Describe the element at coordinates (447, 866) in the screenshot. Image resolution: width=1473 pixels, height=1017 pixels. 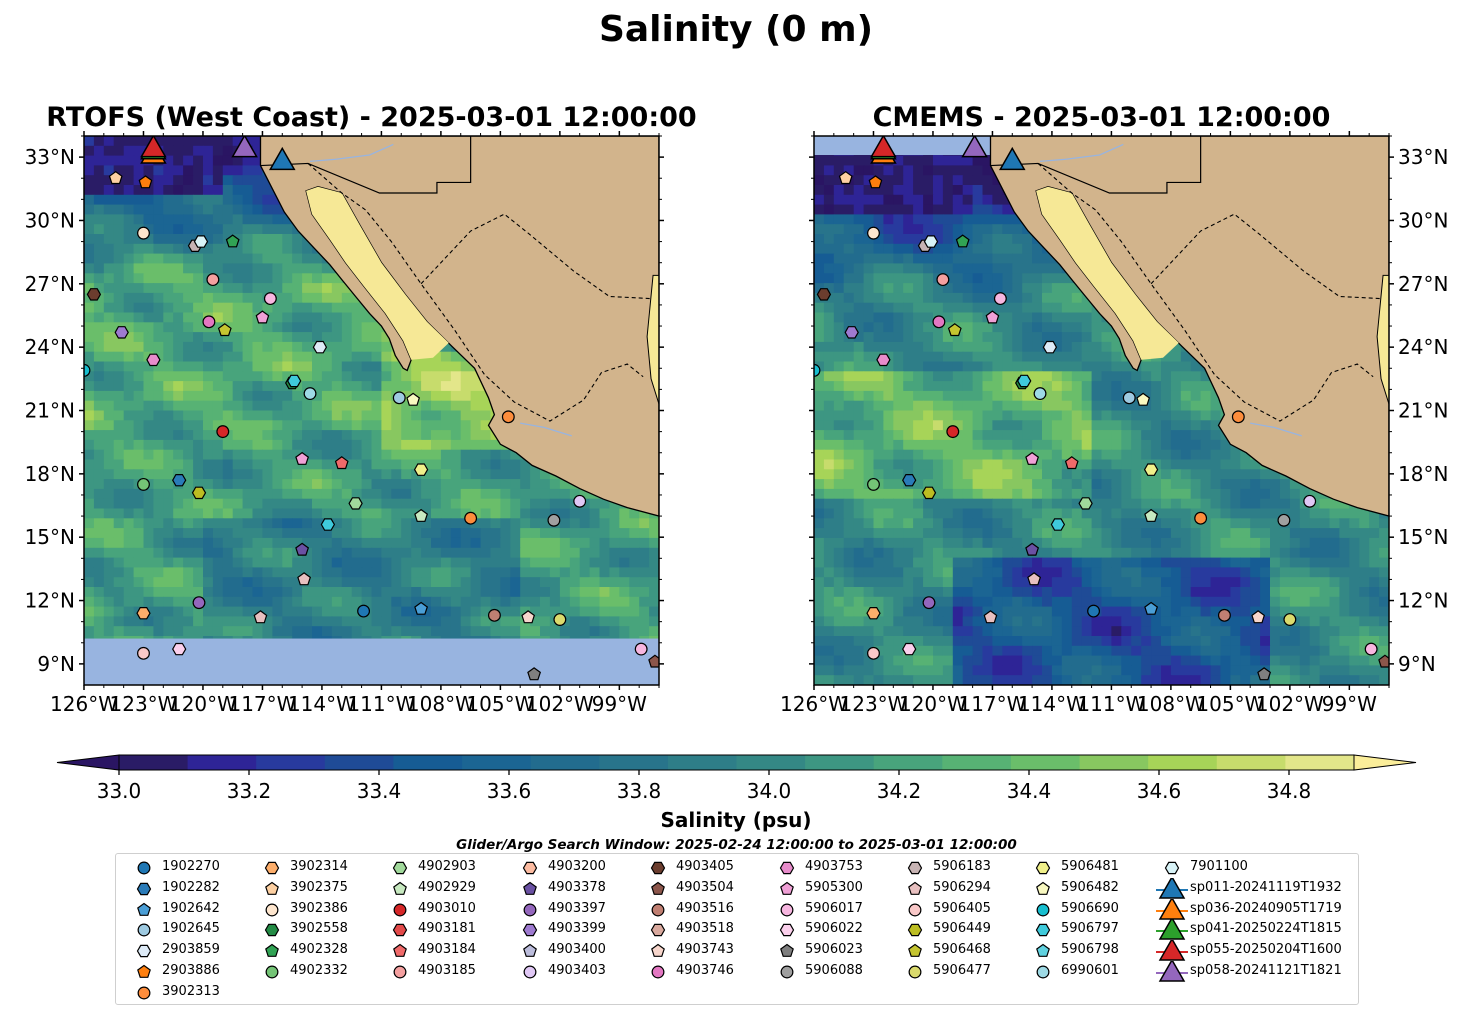
I see `legend-label: 4902903` at that location.